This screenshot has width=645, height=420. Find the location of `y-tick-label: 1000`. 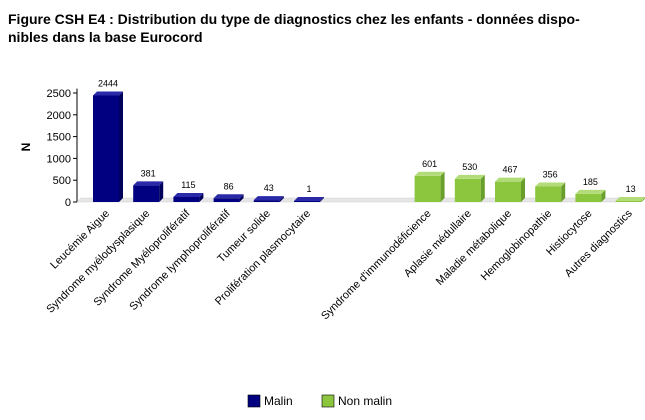

y-tick-label: 1000 is located at coordinates (59, 159).